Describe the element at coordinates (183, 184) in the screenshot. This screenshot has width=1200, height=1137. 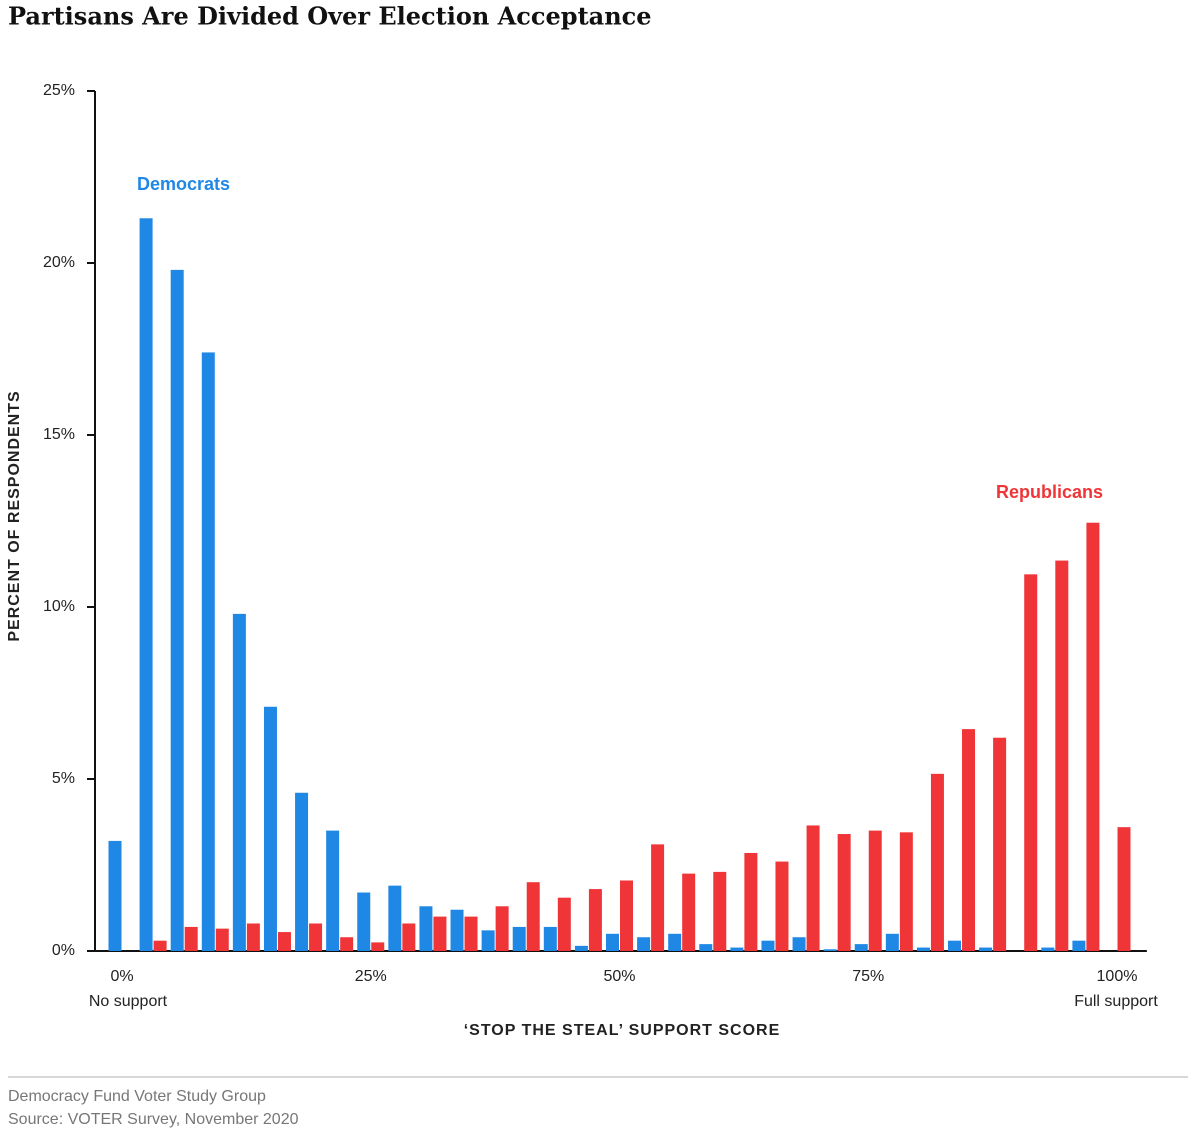
I see `series-label: Democrats` at that location.